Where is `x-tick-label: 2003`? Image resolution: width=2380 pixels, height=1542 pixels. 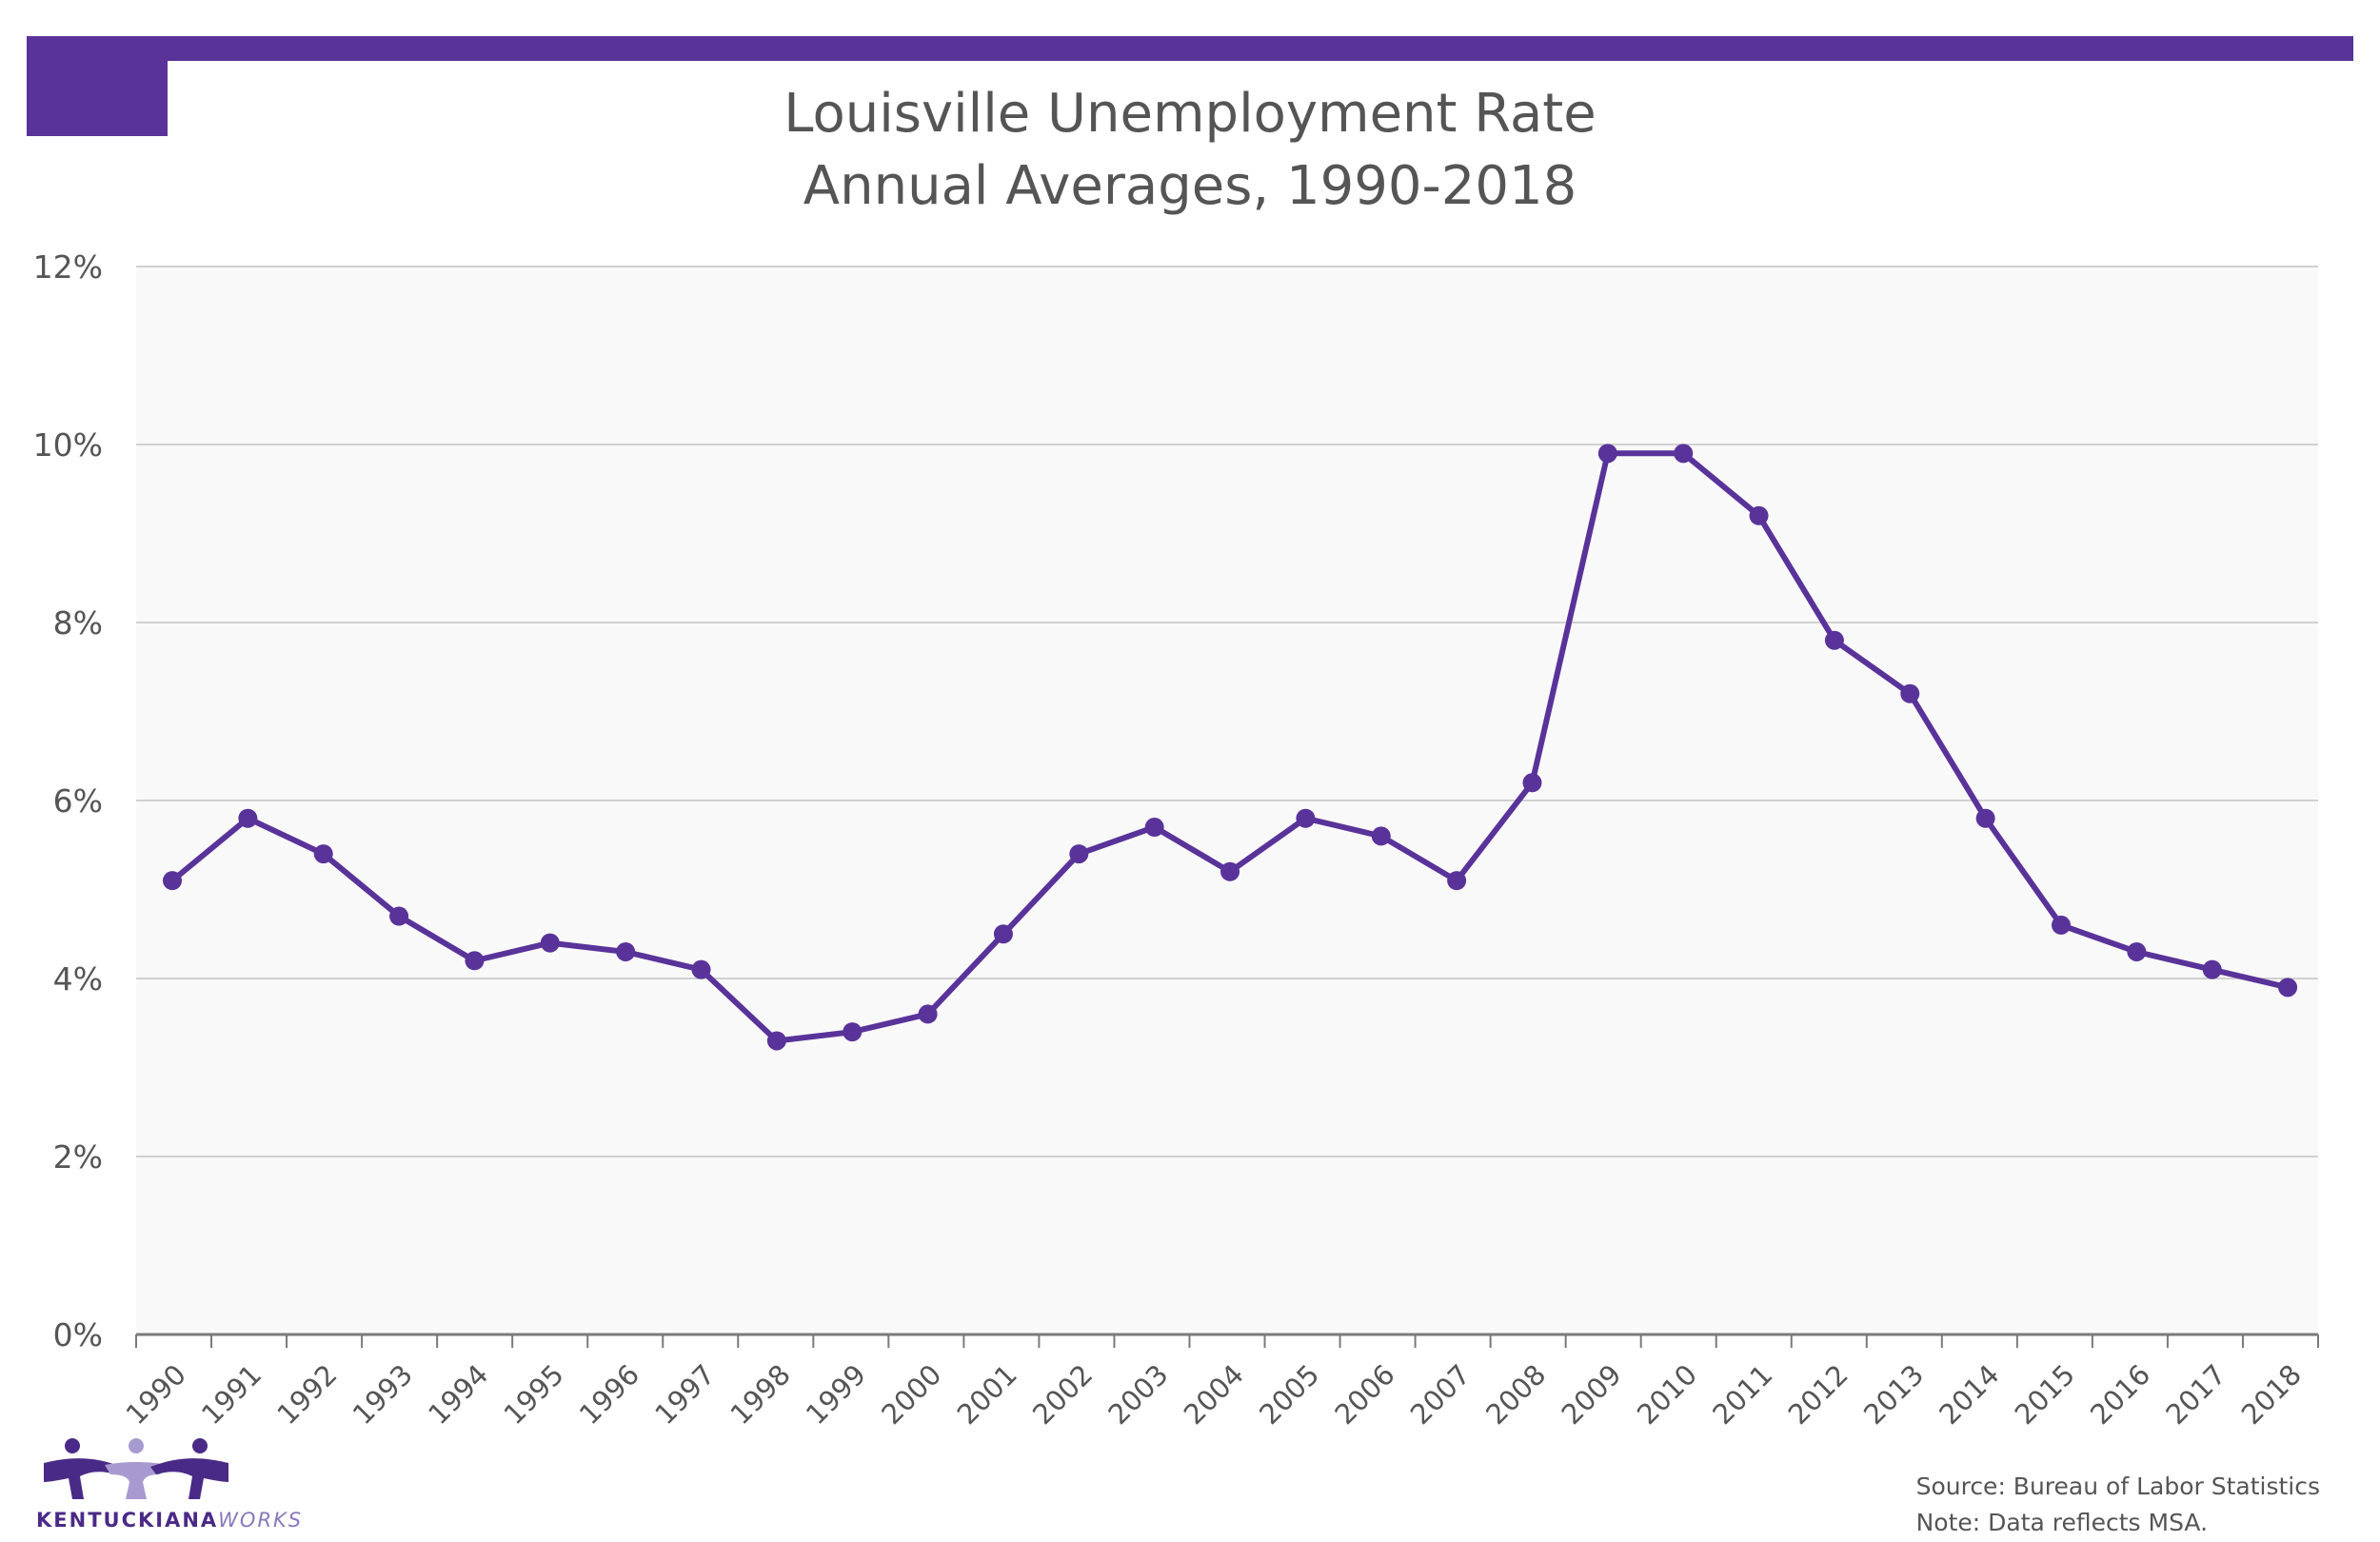 x-tick-label: 2003 is located at coordinates (1137, 1394).